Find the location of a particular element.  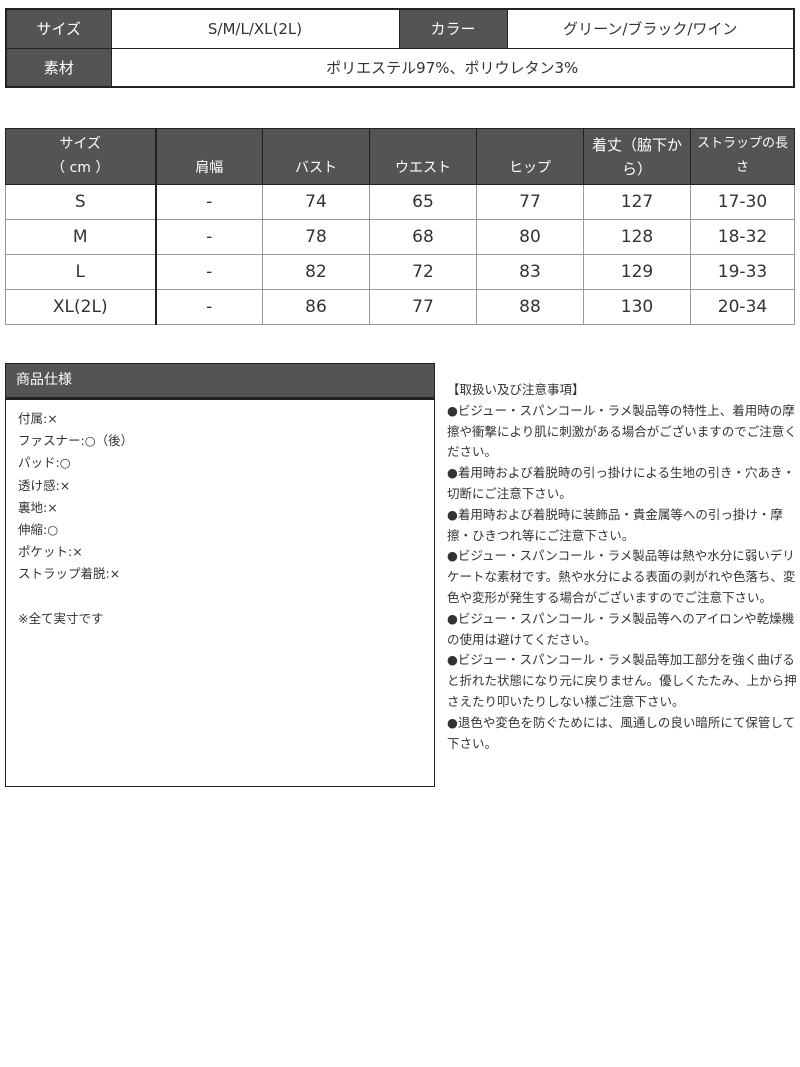

header-size: サイズ （ cm ） is located at coordinates (81, 156).